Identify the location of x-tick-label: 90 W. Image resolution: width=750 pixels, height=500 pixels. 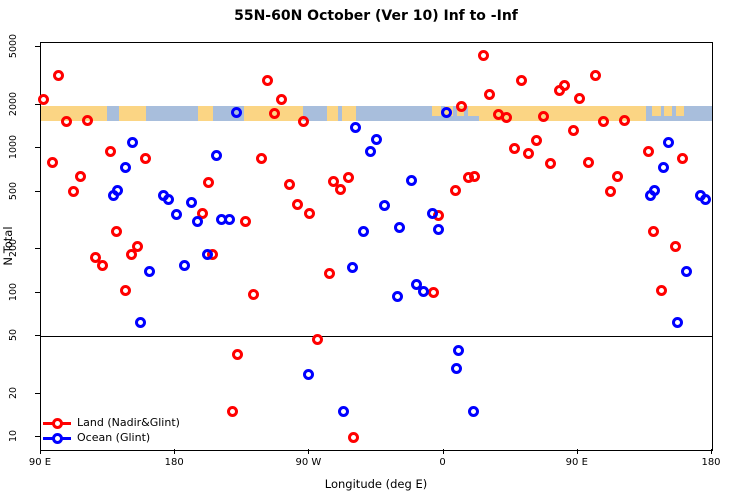
(308, 462).